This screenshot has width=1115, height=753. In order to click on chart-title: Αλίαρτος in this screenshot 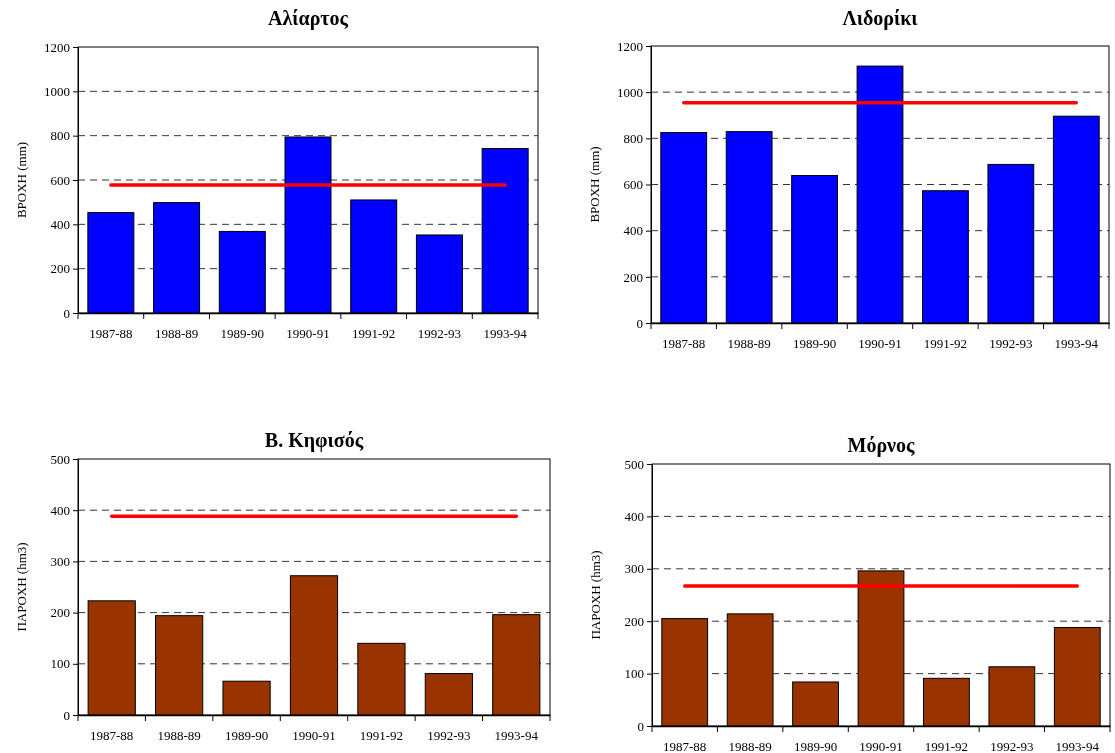, I will do `click(308, 18)`.